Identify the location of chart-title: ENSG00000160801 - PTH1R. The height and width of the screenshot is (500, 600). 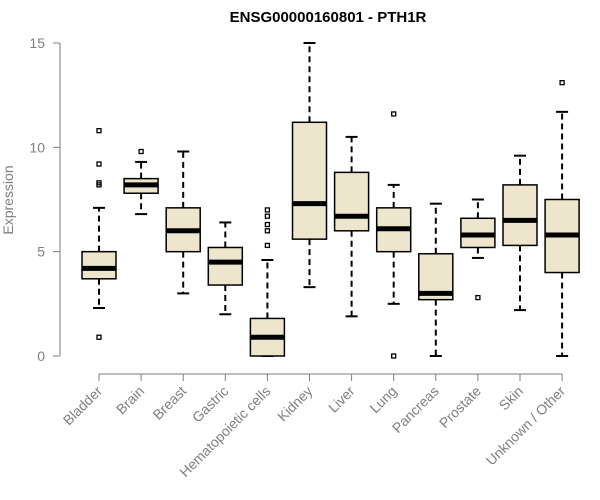
(328, 17).